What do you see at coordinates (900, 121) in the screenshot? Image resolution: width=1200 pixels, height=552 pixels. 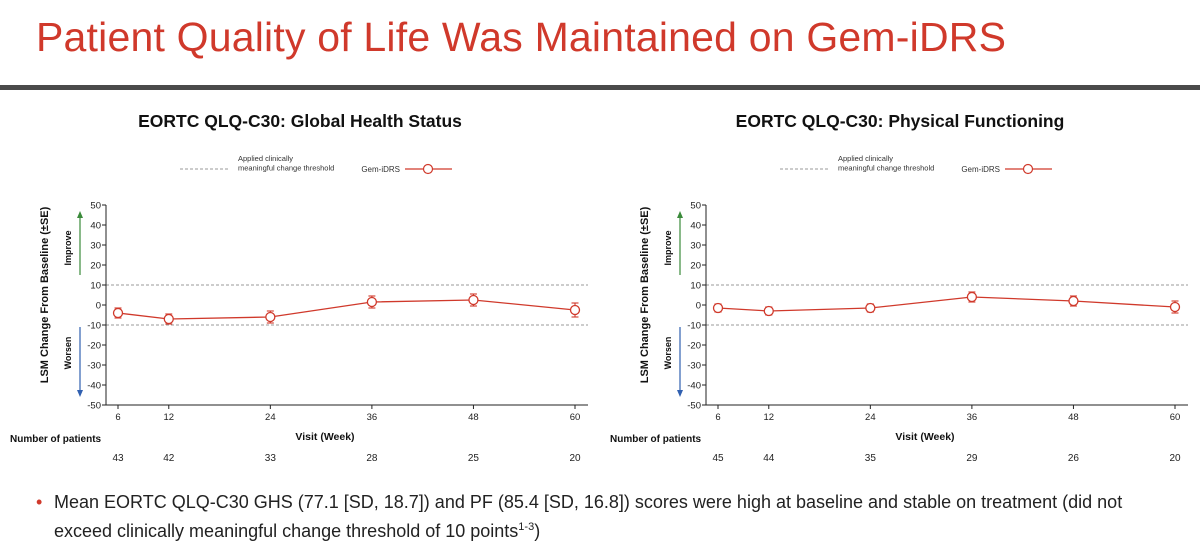 I see `chart-title: EORTC QLQ-C30: Physical Functioning` at bounding box center [900, 121].